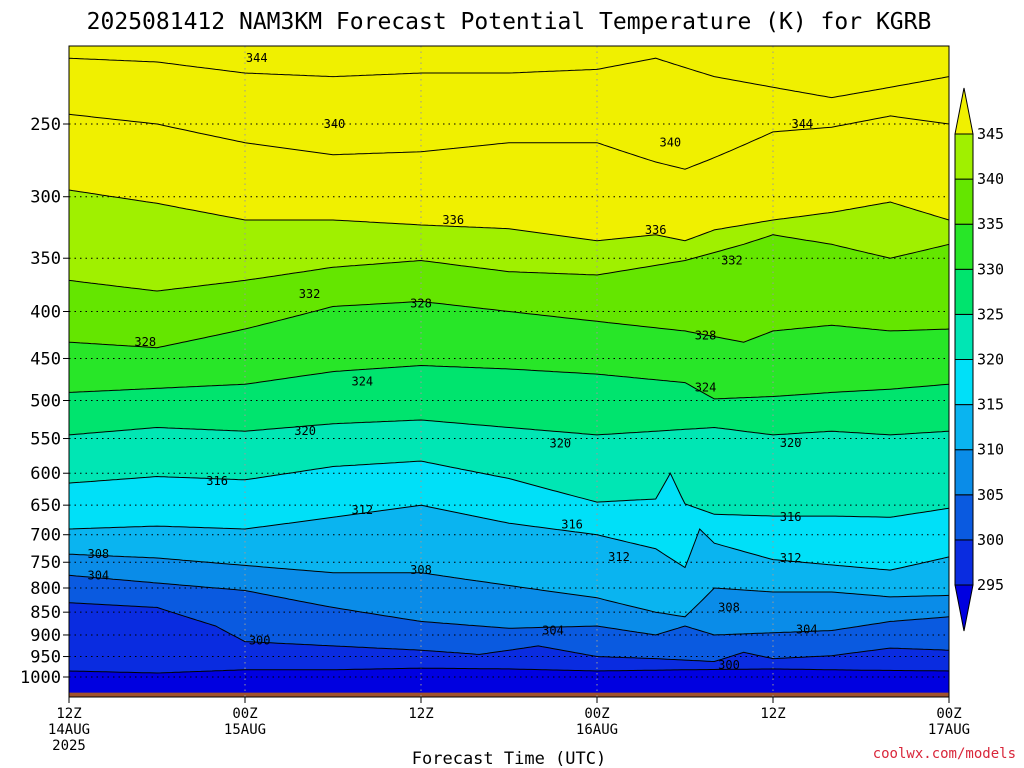 The image size is (1024, 768). I want to click on x-tick-label: 00Z 17AUG, so click(949, 722).